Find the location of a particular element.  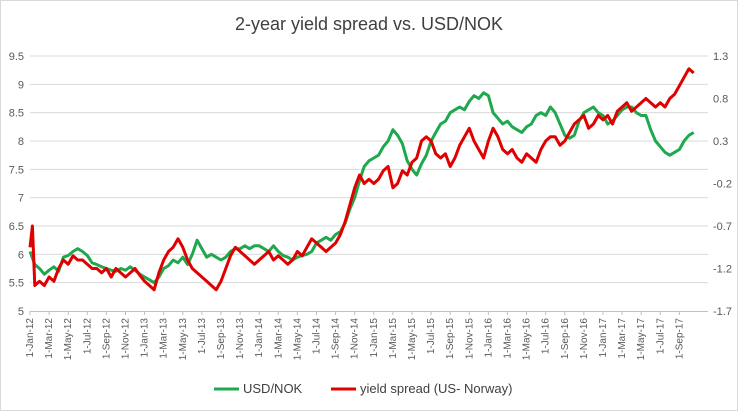

x-tick-label: 1-May-14 is located at coordinates (297, 339).